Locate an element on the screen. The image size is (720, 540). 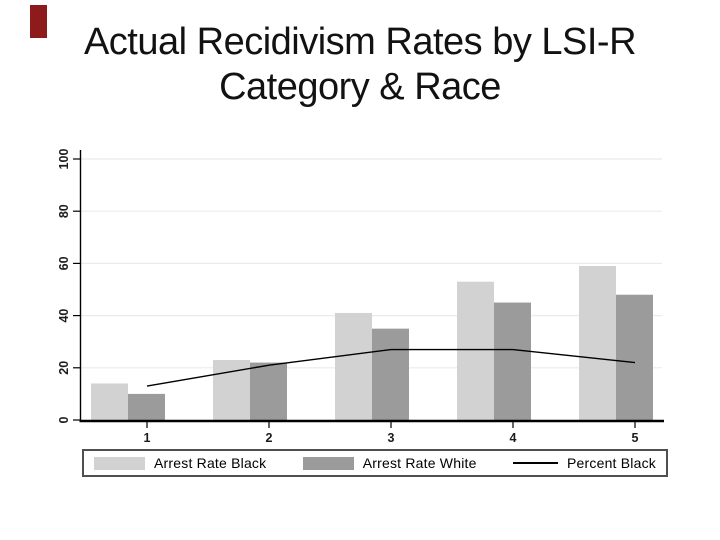
legend-line-sample-percent-black is located at coordinates (535, 463).